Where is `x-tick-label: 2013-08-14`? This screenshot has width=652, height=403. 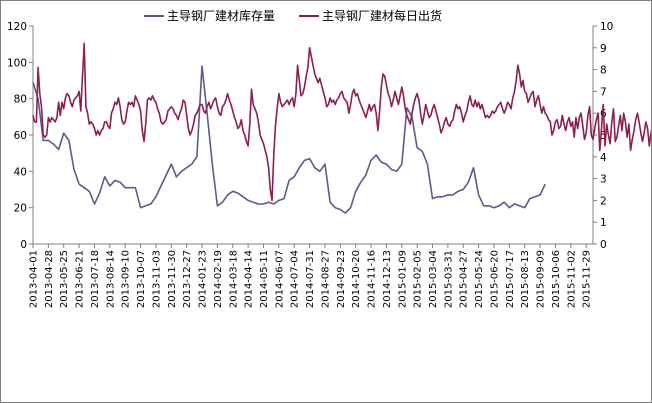 x-tick-label: 2013-08-14 is located at coordinates (110, 279).